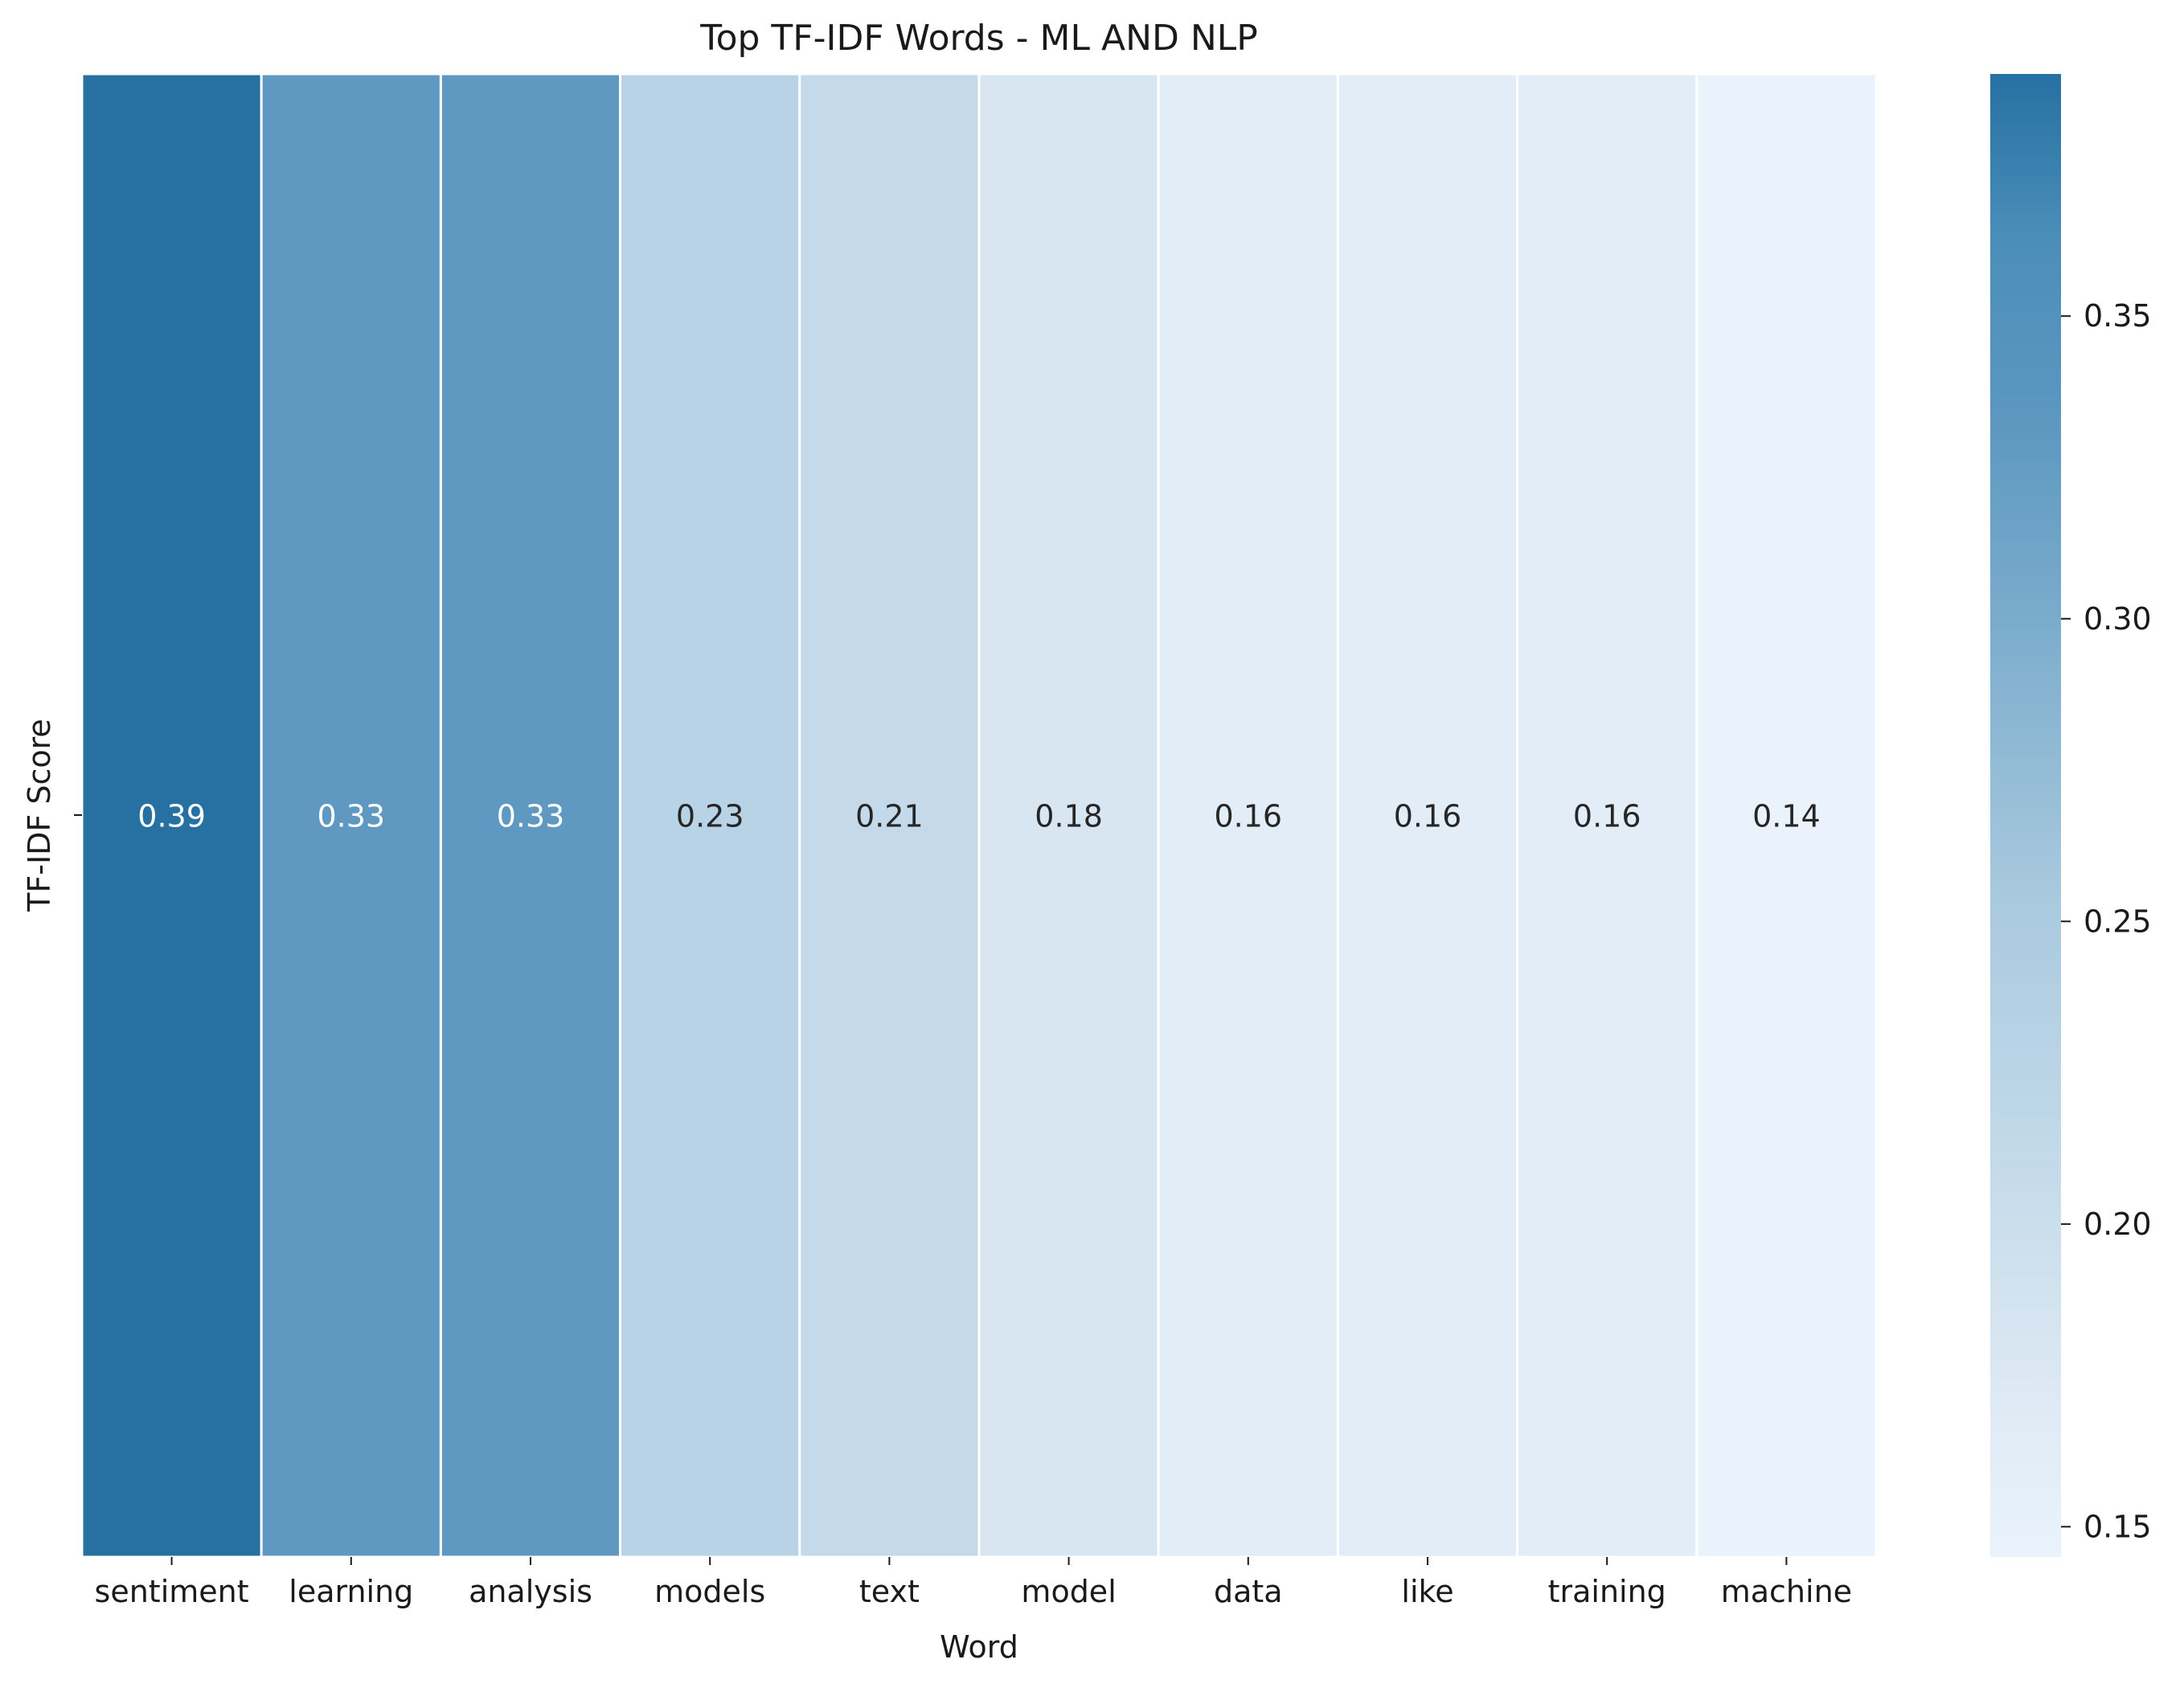  Describe the element at coordinates (979, 1647) in the screenshot. I see `x-axis-label: Word` at that location.